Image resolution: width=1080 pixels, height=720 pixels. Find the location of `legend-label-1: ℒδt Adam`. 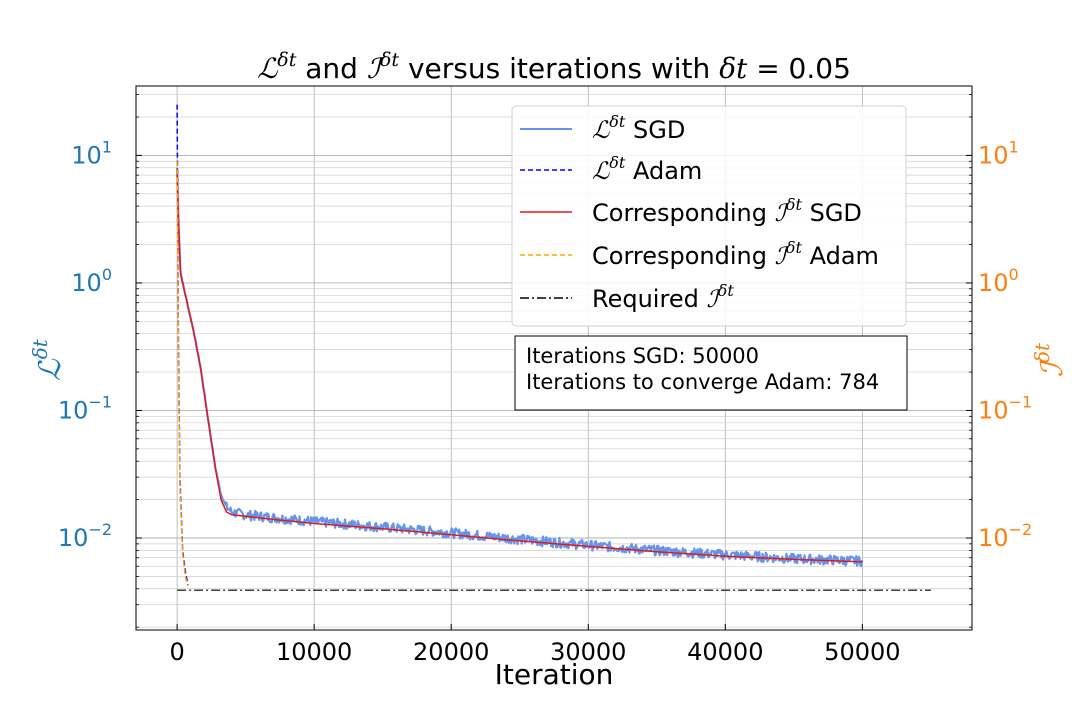

legend-label-1: ℒδt Adam is located at coordinates (647, 169).